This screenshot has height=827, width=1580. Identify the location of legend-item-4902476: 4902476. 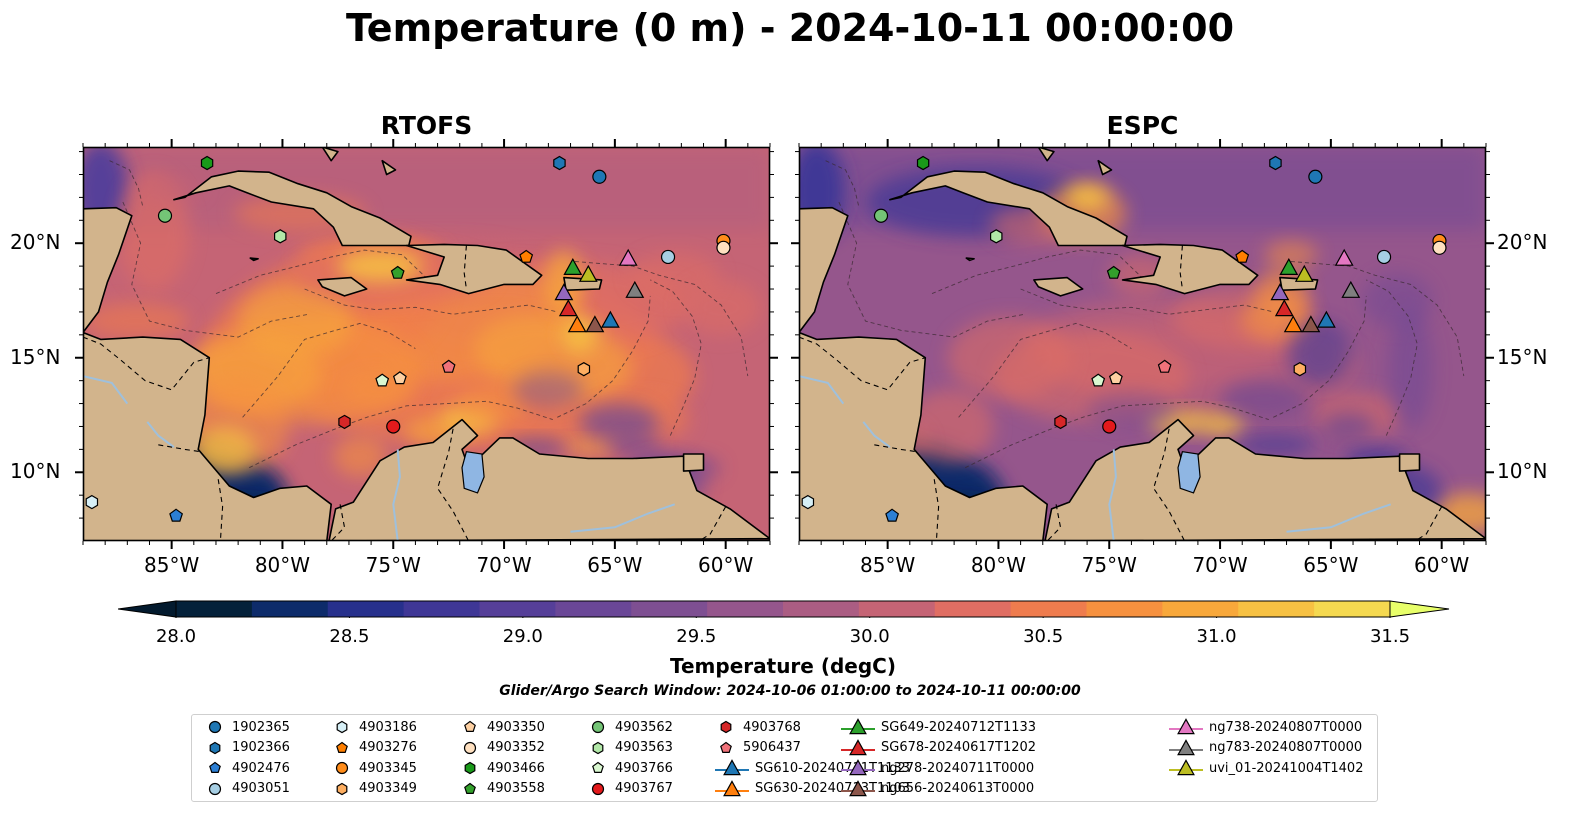
(247, 768).